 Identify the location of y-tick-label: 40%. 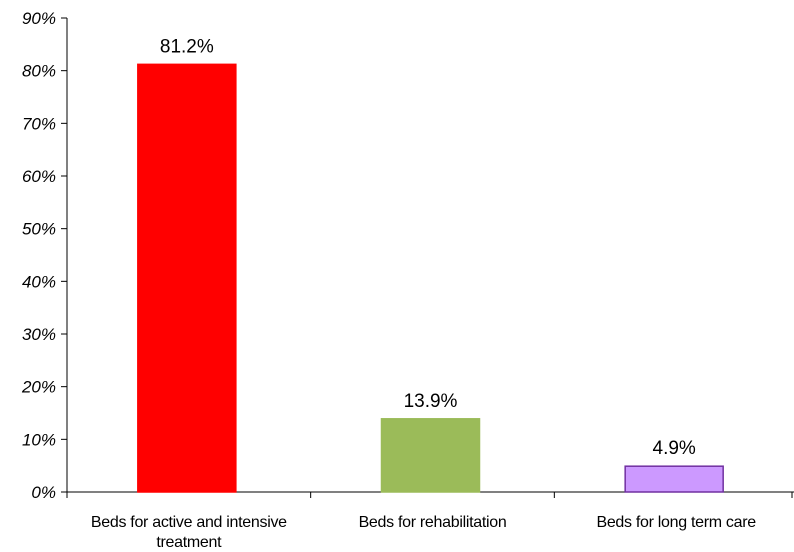
(39, 281).